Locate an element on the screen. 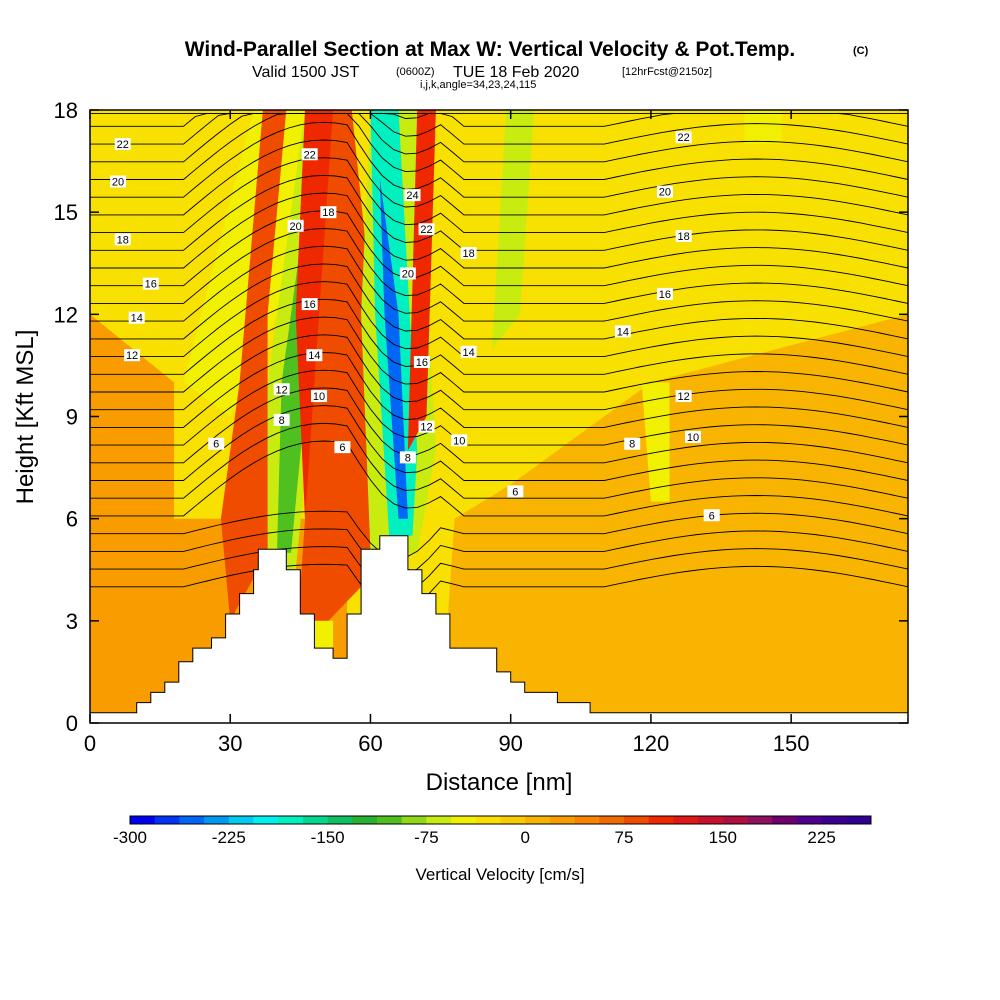 The image size is (1000, 1000). svg-text: [12hrFcst@2150z] is located at coordinates (667, 72).